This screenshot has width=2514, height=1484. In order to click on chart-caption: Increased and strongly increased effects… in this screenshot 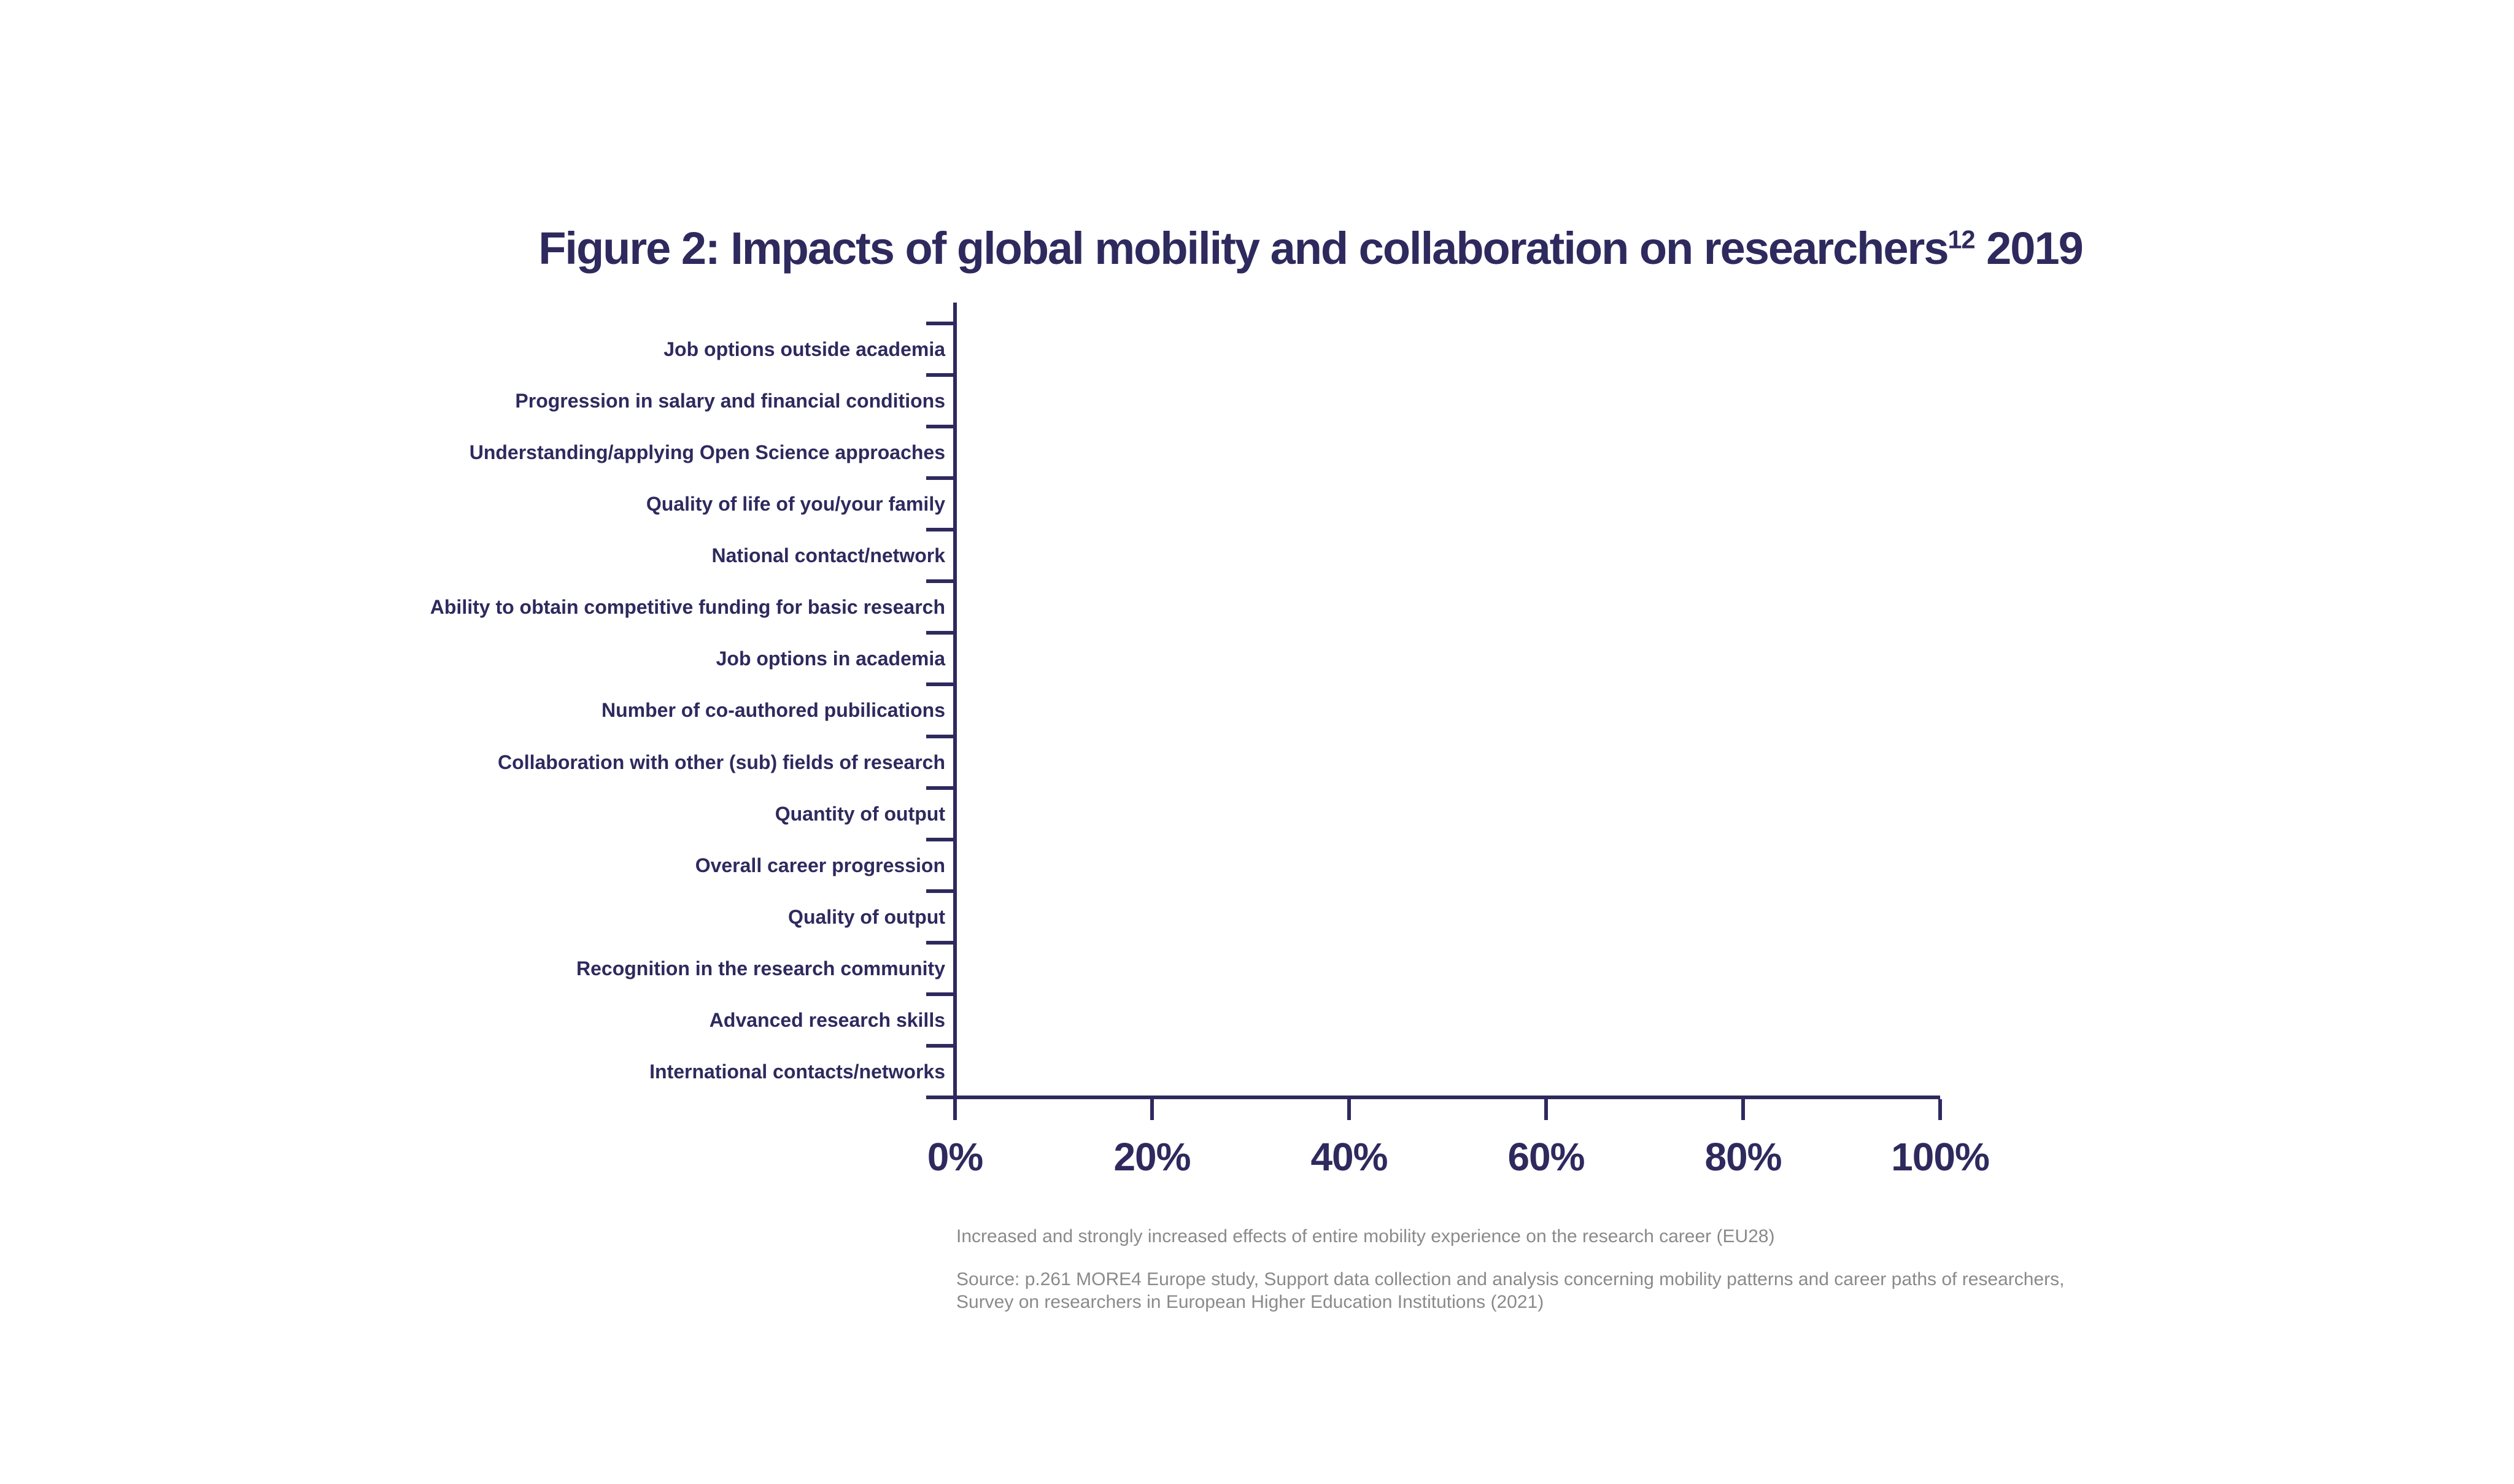, I will do `click(1365, 1236)`.